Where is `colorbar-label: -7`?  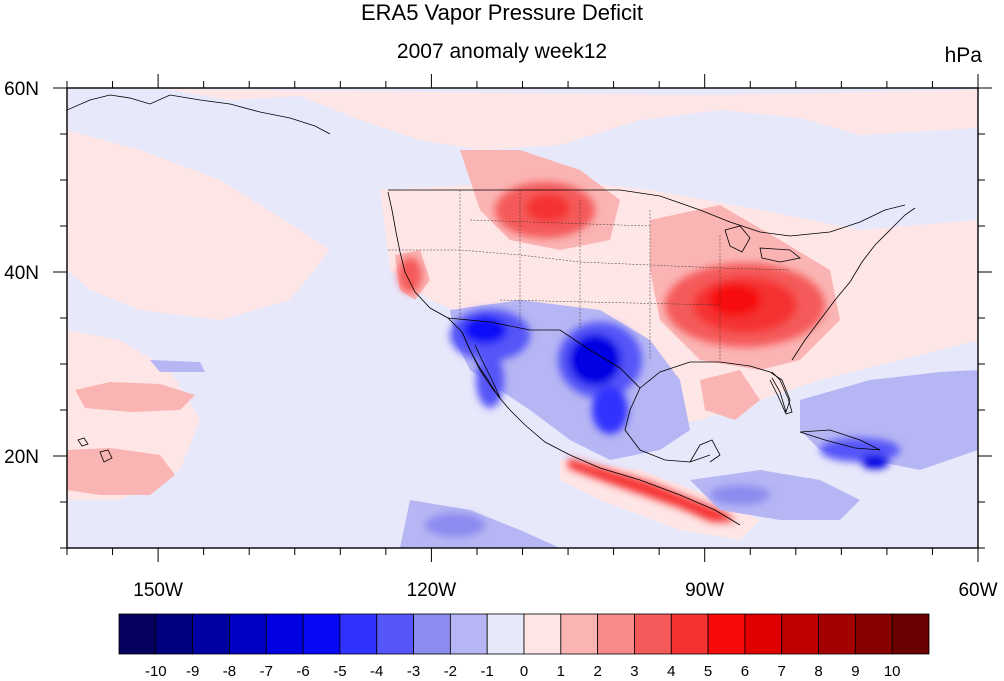 colorbar-label: -7 is located at coordinates (266, 671).